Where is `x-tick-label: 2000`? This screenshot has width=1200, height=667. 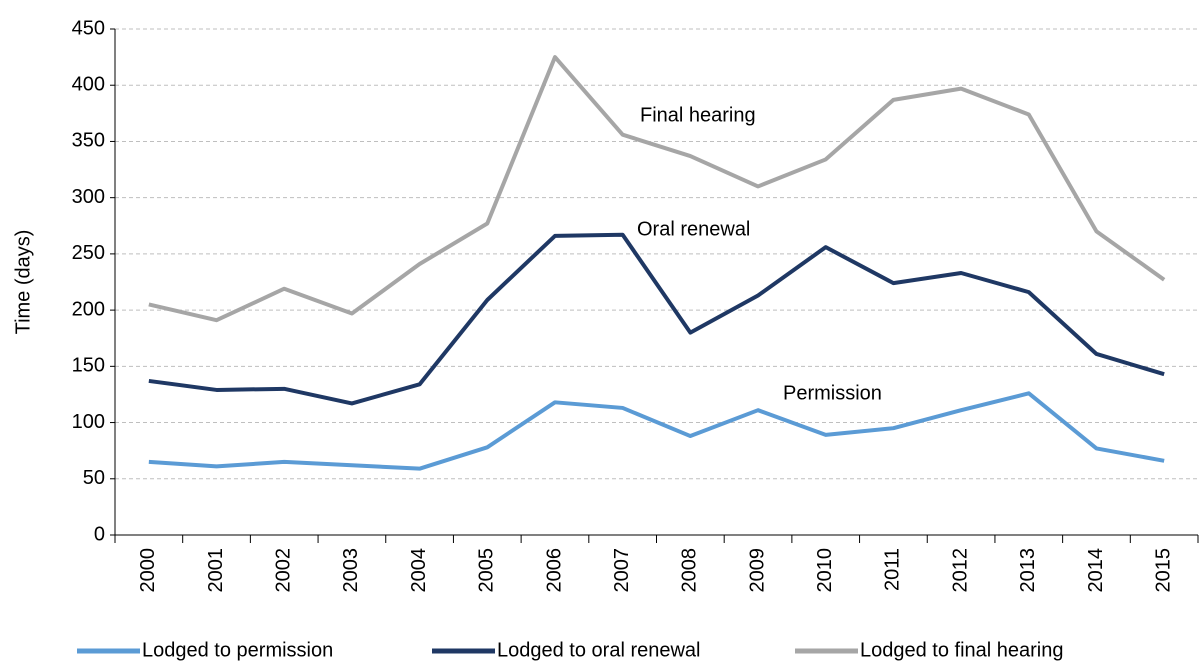 x-tick-label: 2000 is located at coordinates (148, 570).